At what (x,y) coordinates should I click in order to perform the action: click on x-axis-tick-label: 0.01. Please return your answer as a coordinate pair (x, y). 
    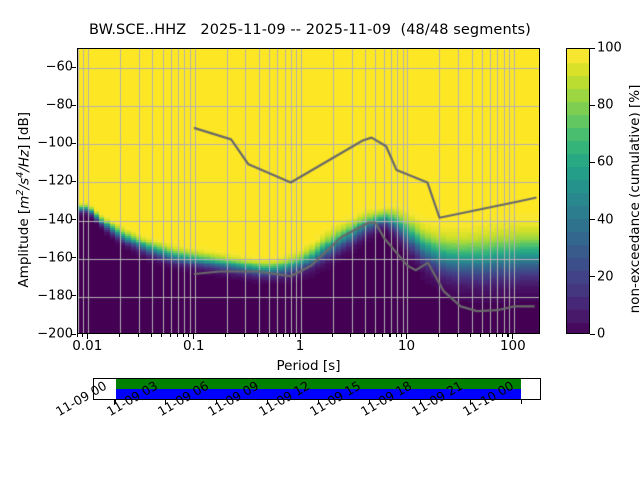
    Looking at the image, I should click on (87, 346).